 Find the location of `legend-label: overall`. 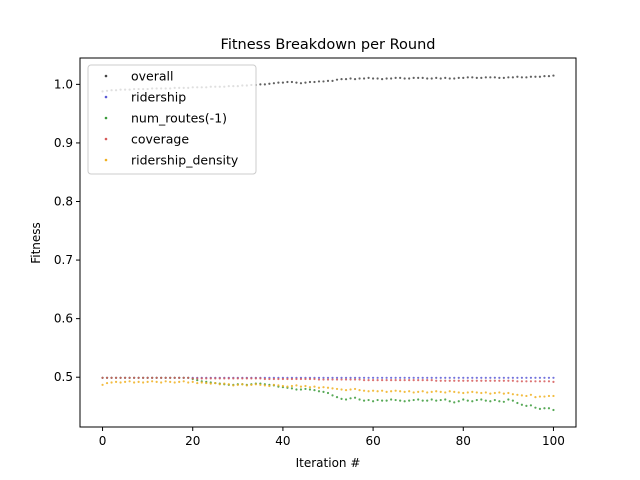

legend-label: overall is located at coordinates (152, 76).